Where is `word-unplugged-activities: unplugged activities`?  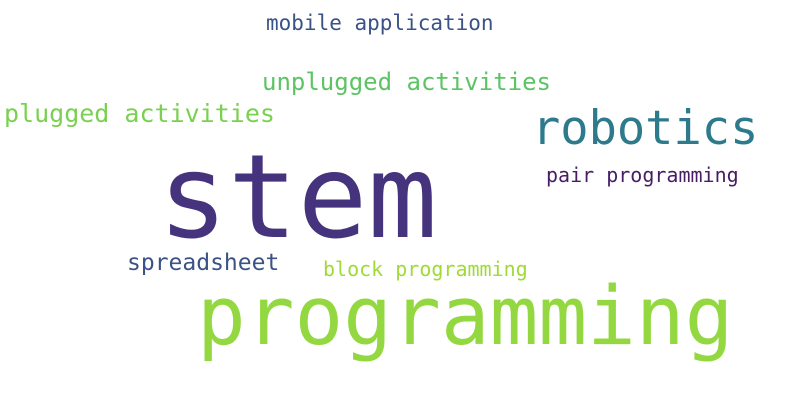
word-unplugged-activities: unplugged activities is located at coordinates (406, 82).